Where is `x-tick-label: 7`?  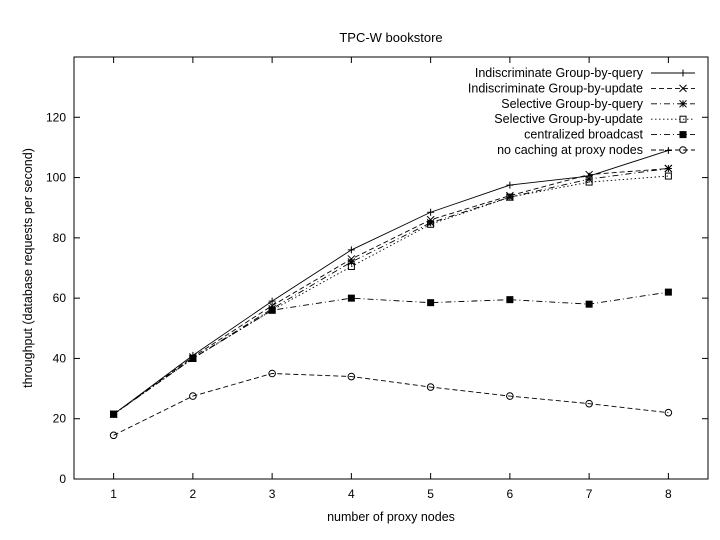 x-tick-label: 7 is located at coordinates (589, 494).